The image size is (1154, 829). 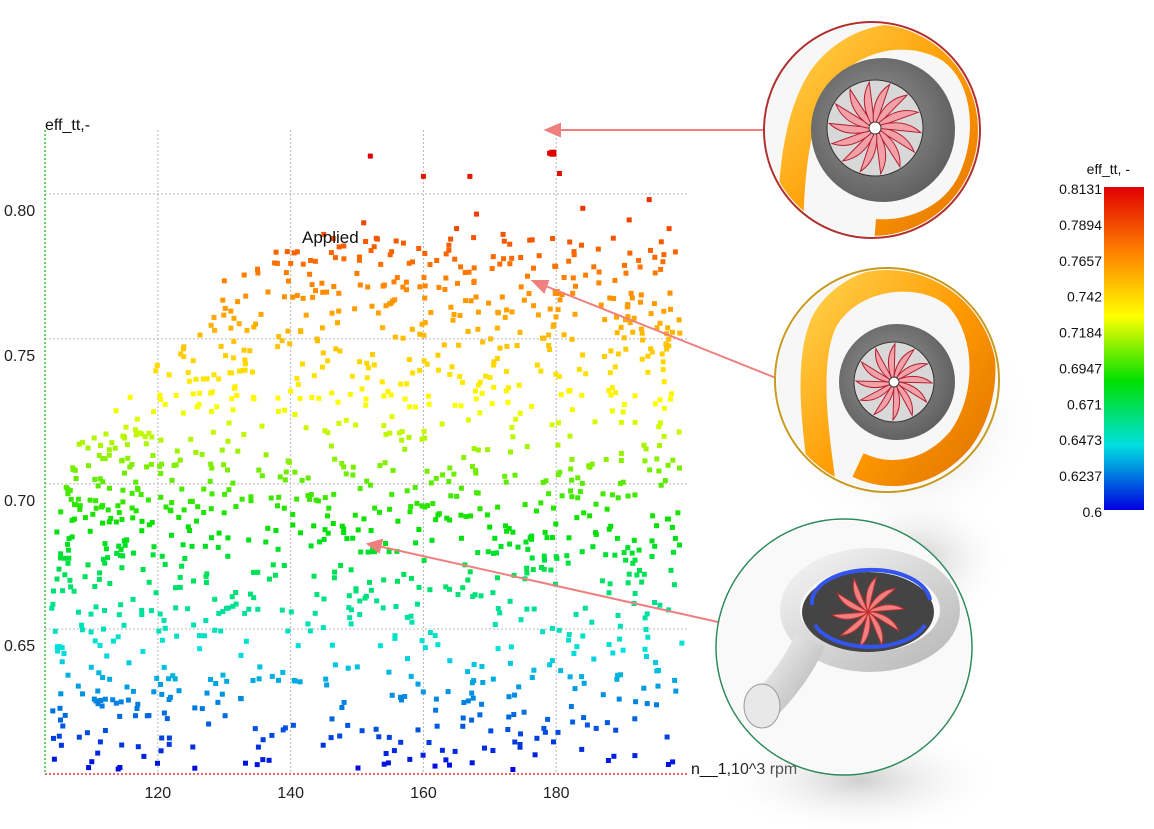 What do you see at coordinates (913, 379) in the screenshot?
I see `impeller-blade` at bounding box center [913, 379].